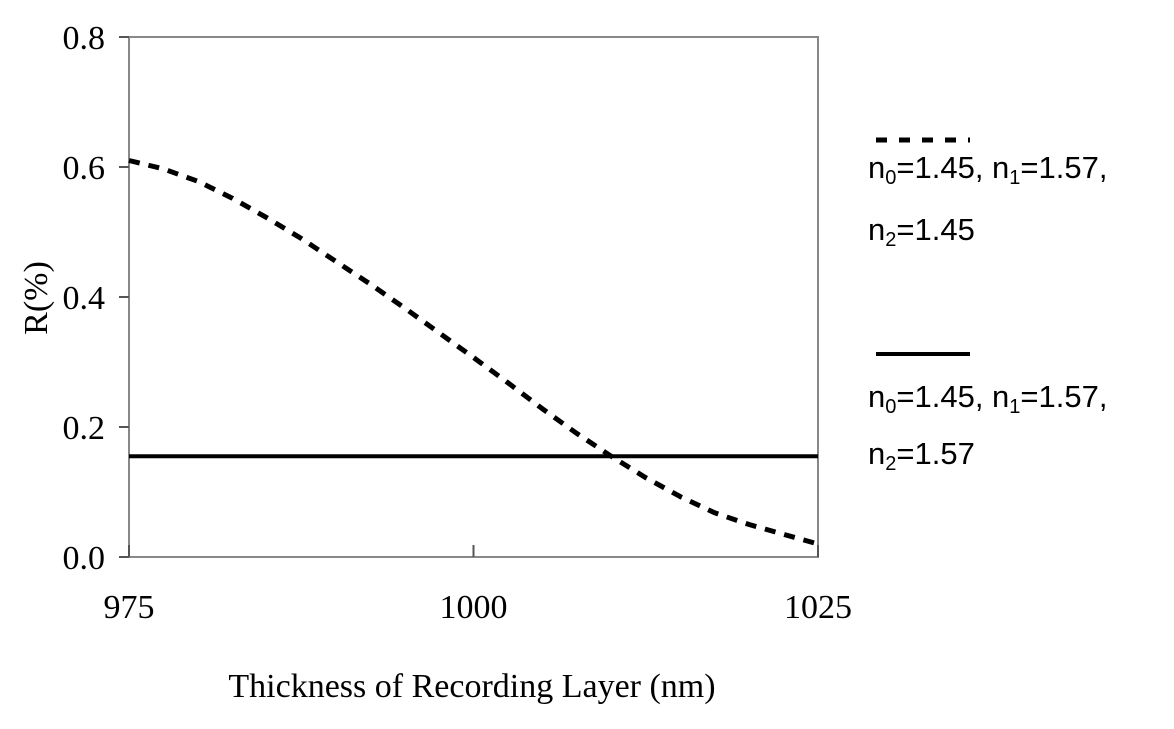  What do you see at coordinates (474, 607) in the screenshot?
I see `x-tick-label: 1000` at bounding box center [474, 607].